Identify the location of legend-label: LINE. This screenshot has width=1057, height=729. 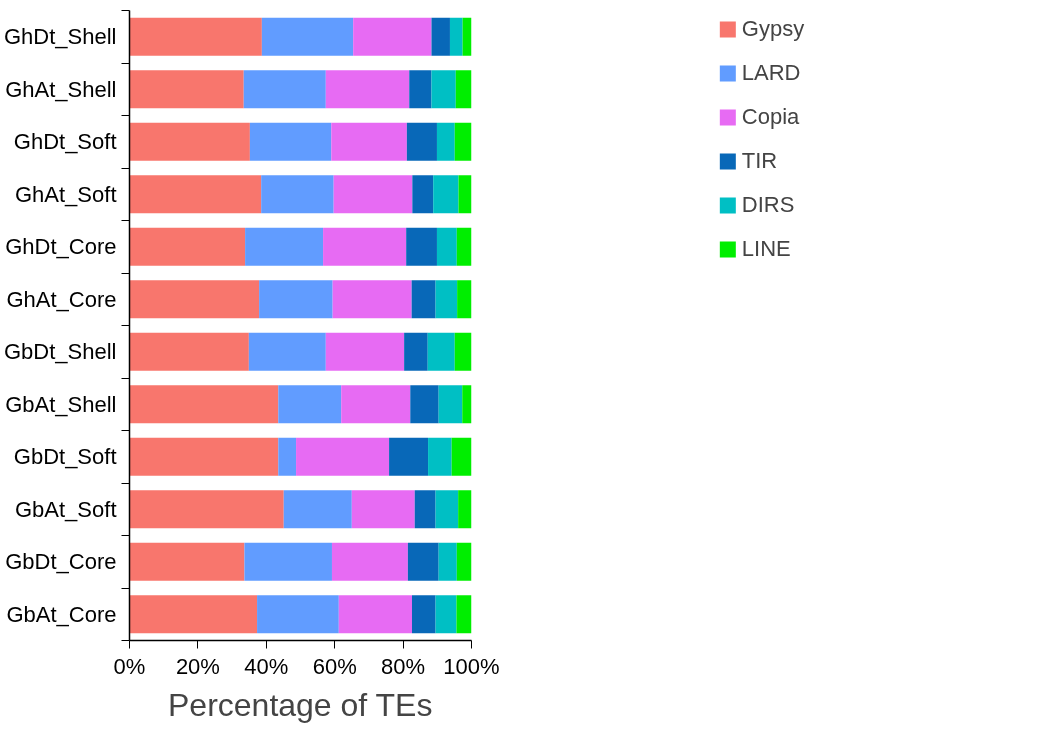
(766, 249).